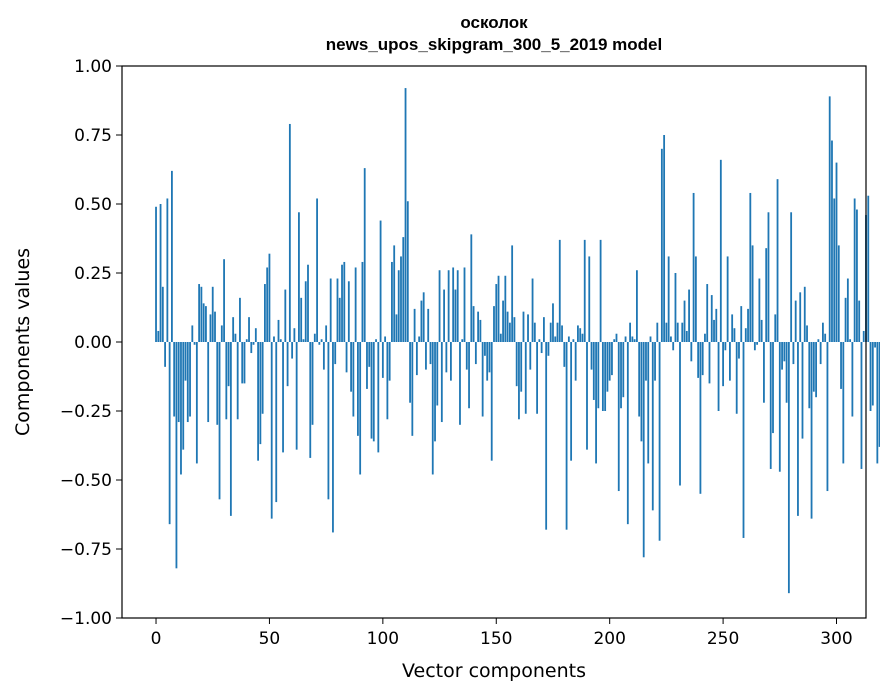 Image resolution: width=880 pixels, height=696 pixels. What do you see at coordinates (93, 343) in the screenshot?
I see `y-tick-label: 0.00` at bounding box center [93, 343].